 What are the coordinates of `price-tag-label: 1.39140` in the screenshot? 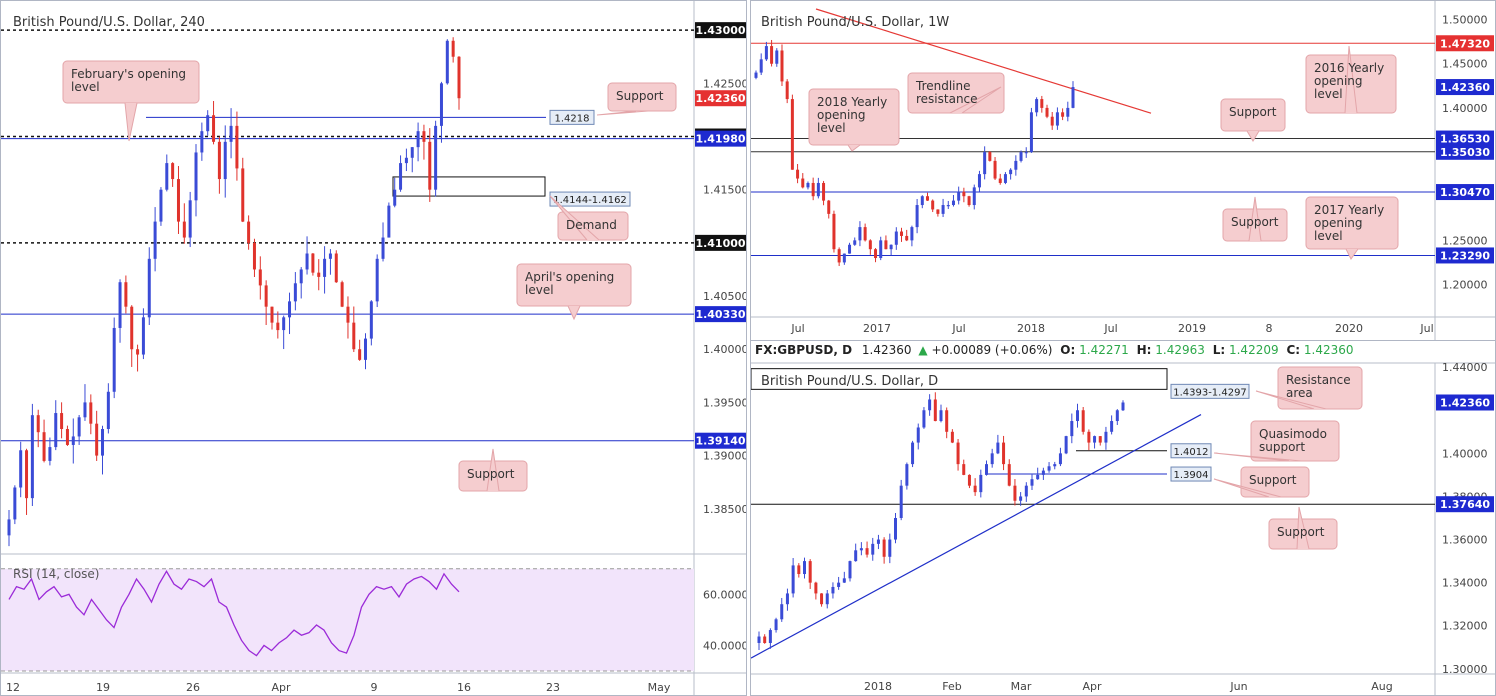 It's located at (720, 441).